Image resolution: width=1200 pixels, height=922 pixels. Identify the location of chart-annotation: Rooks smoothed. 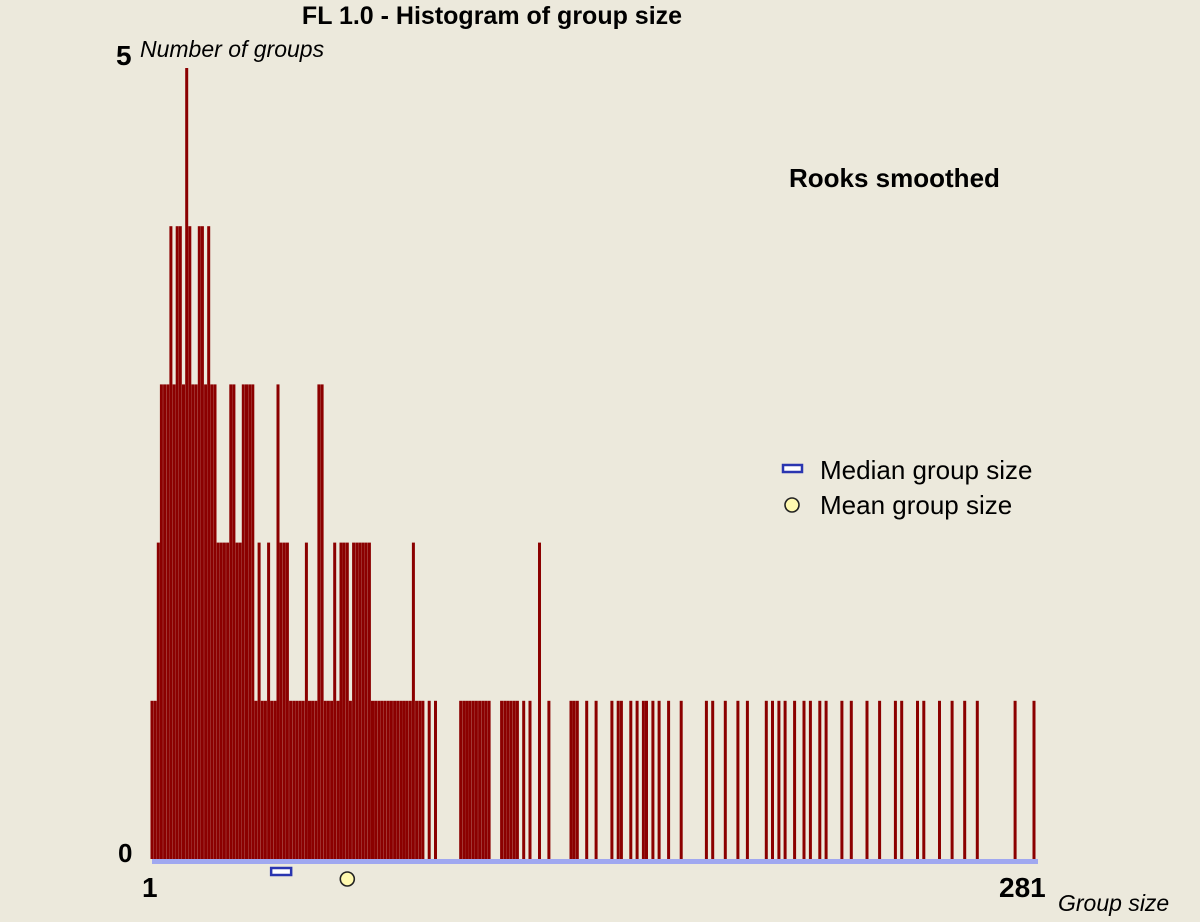
(894, 178).